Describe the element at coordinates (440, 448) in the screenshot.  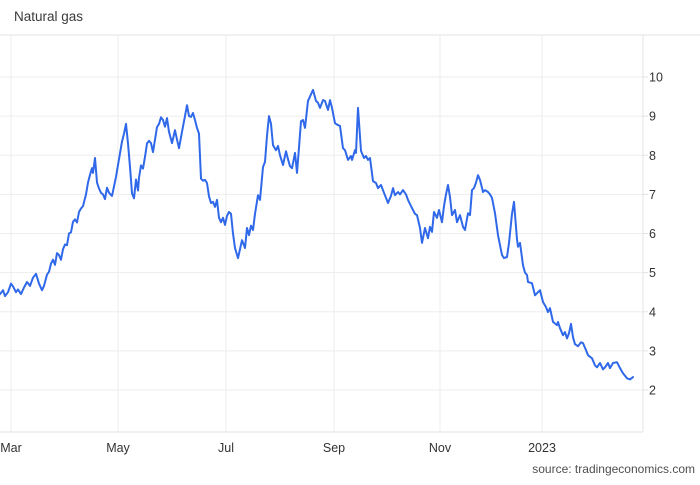
I see `x-tick-label: Nov` at that location.